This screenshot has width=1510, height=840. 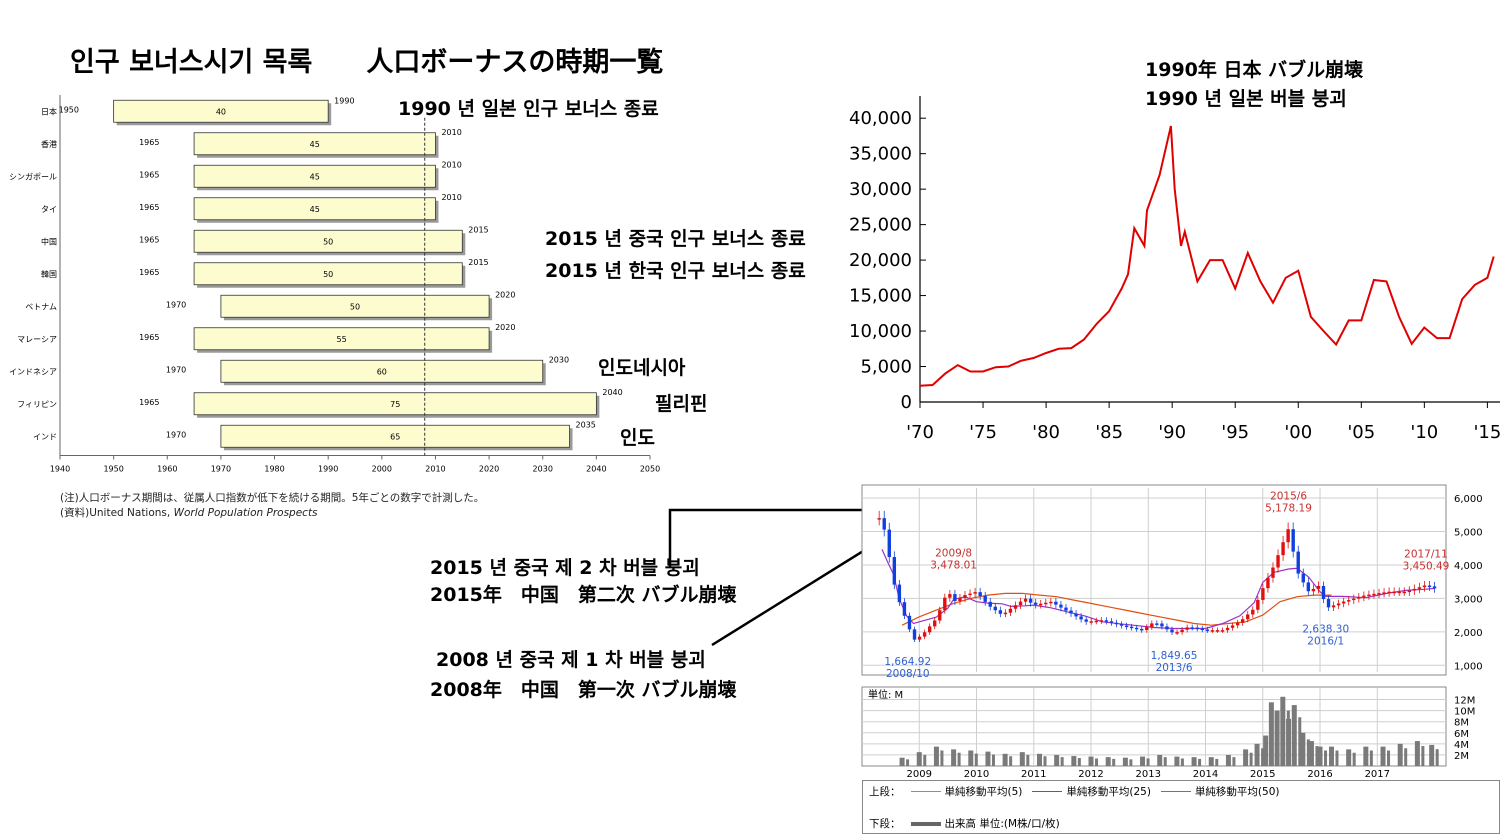 What do you see at coordinates (1237, 792) in the screenshot?
I see `legend-ma50: 単純移動平均(50)` at bounding box center [1237, 792].